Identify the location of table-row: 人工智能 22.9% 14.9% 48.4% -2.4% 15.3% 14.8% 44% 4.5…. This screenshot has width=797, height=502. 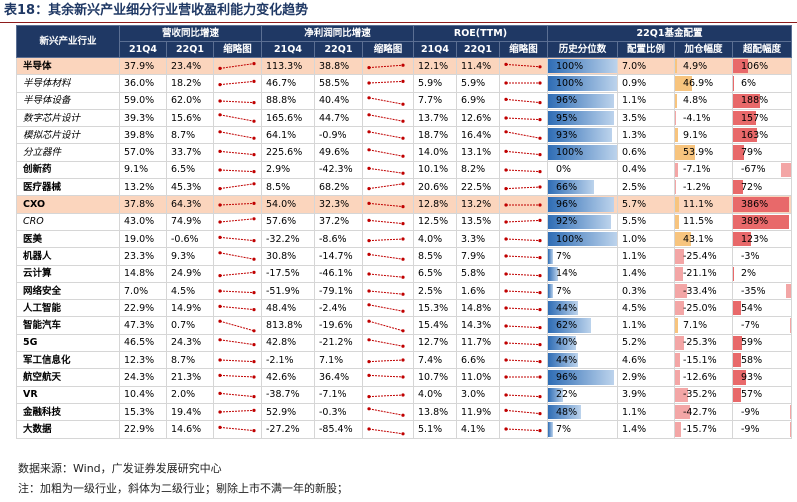
(404, 308).